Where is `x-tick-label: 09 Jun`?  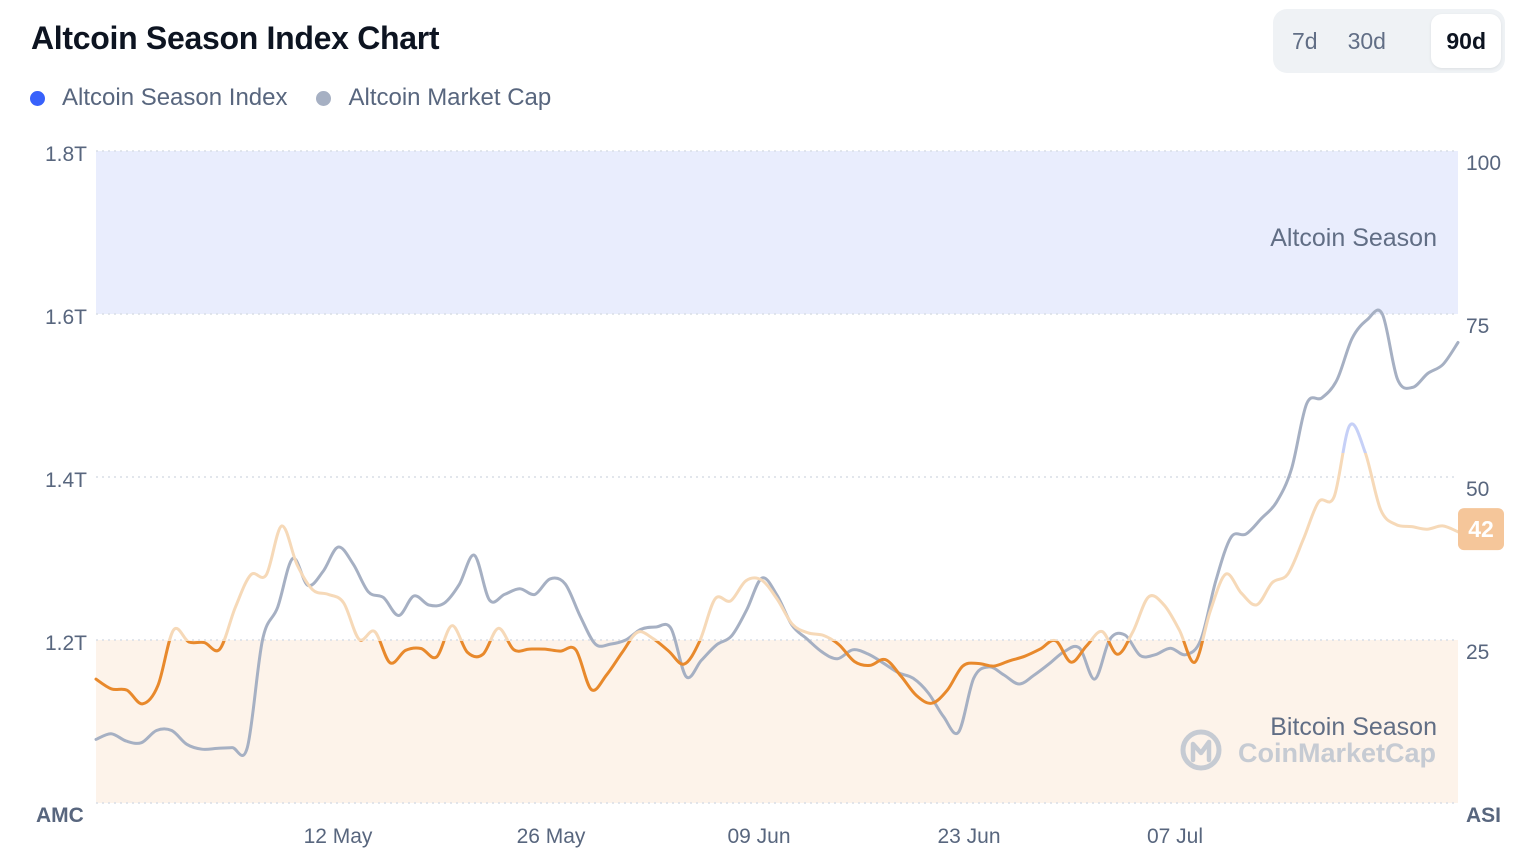
x-tick-label: 09 Jun is located at coordinates (758, 836).